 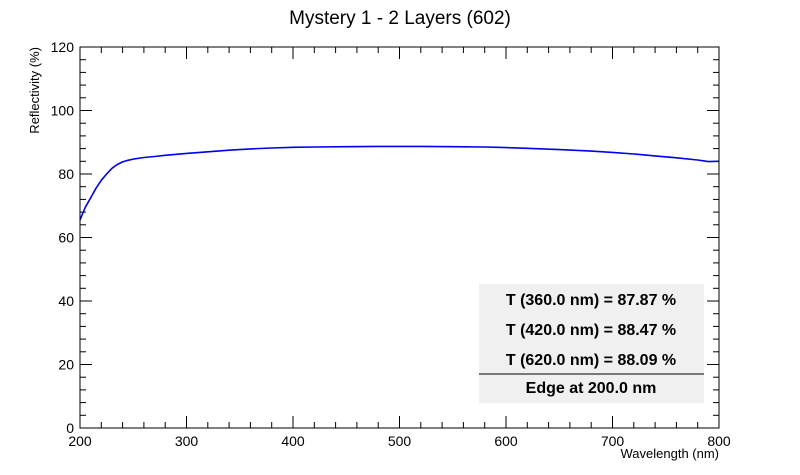 What do you see at coordinates (63, 111) in the screenshot?
I see `y-tick-label: 100` at bounding box center [63, 111].